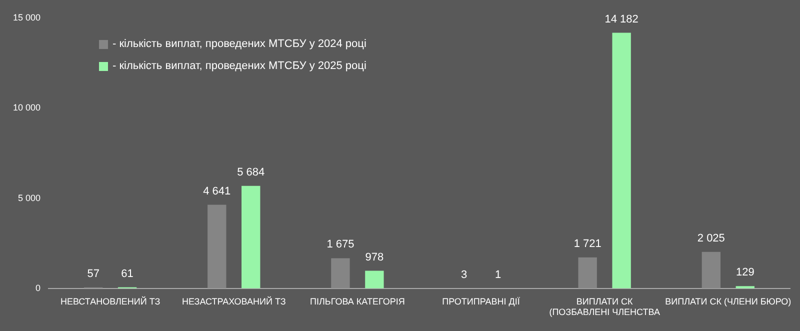 This screenshot has height=331, width=800. What do you see at coordinates (26, 107) in the screenshot?
I see `y-tick-label: 10 000` at bounding box center [26, 107].